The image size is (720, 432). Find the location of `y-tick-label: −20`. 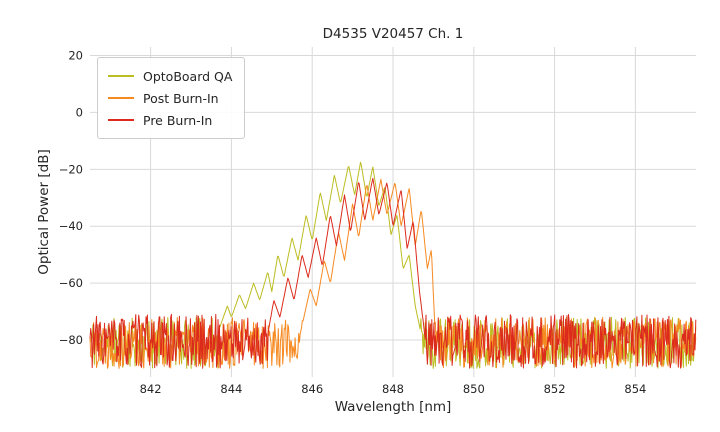

y-tick-label: −20 is located at coordinates (71, 169).